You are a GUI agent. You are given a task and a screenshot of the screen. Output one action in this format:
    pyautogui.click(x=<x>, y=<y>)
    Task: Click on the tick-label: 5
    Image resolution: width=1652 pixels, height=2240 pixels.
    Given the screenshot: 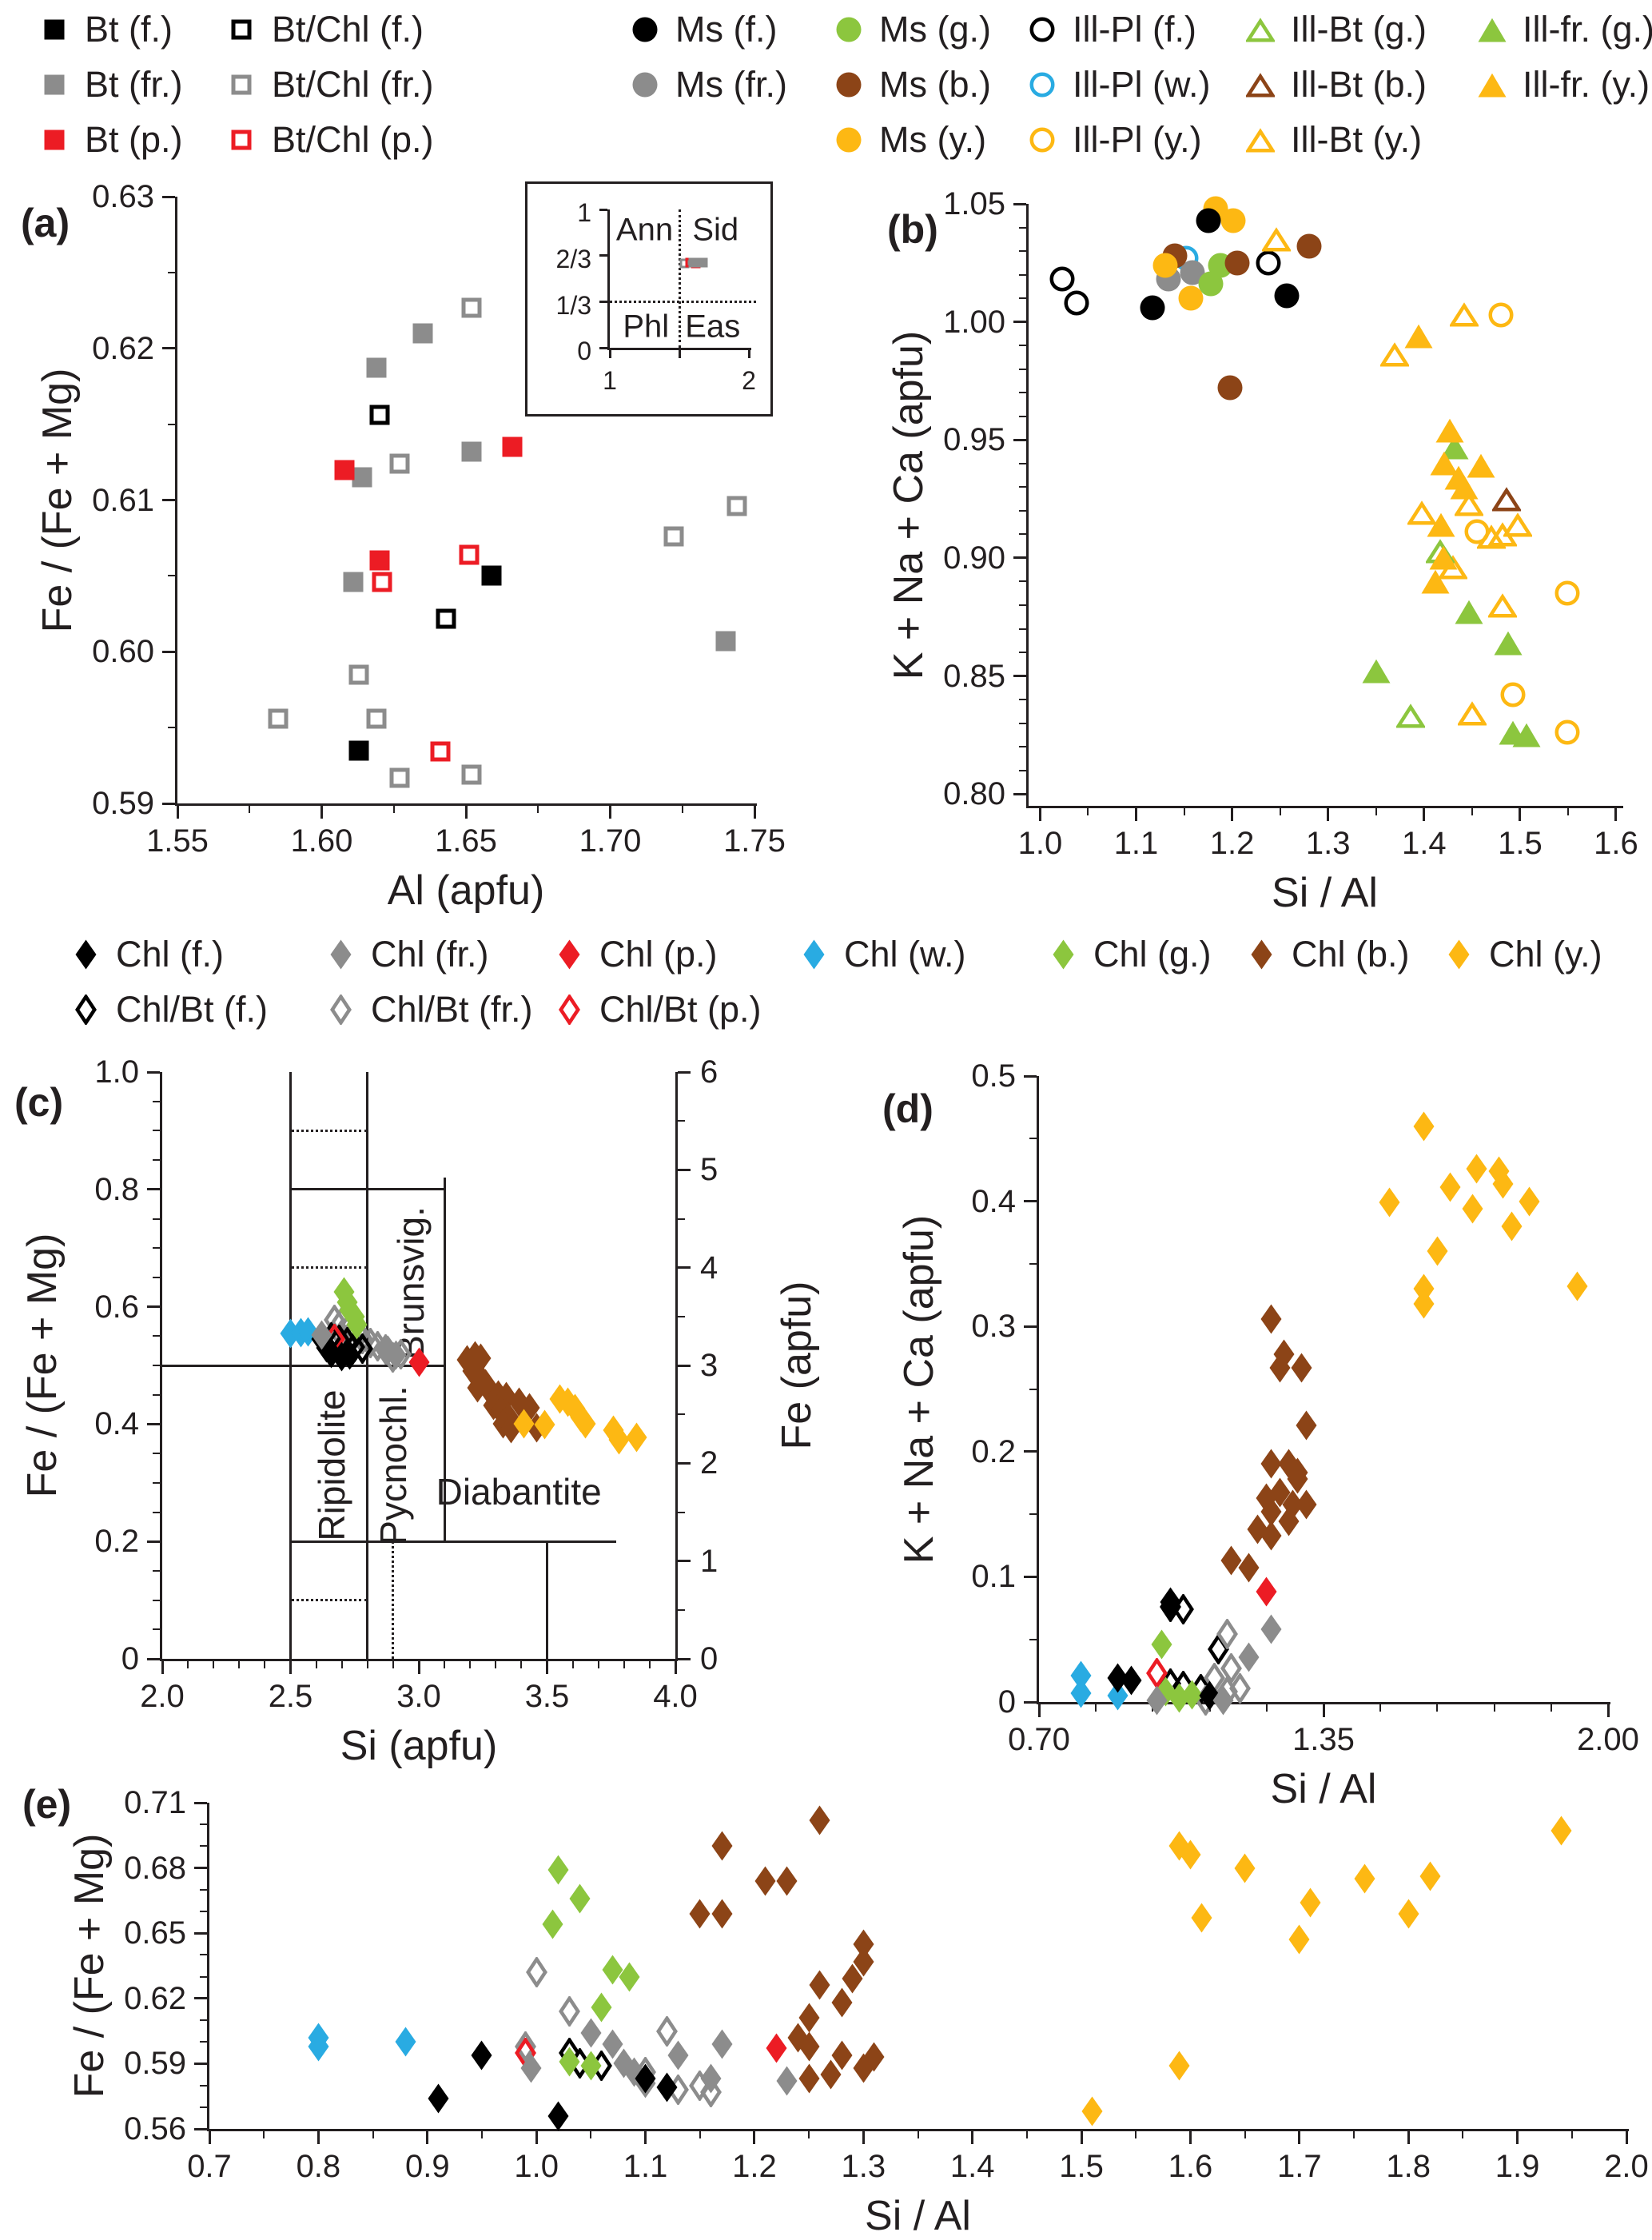 What is the action you would take?
    pyautogui.click(x=709, y=1170)
    